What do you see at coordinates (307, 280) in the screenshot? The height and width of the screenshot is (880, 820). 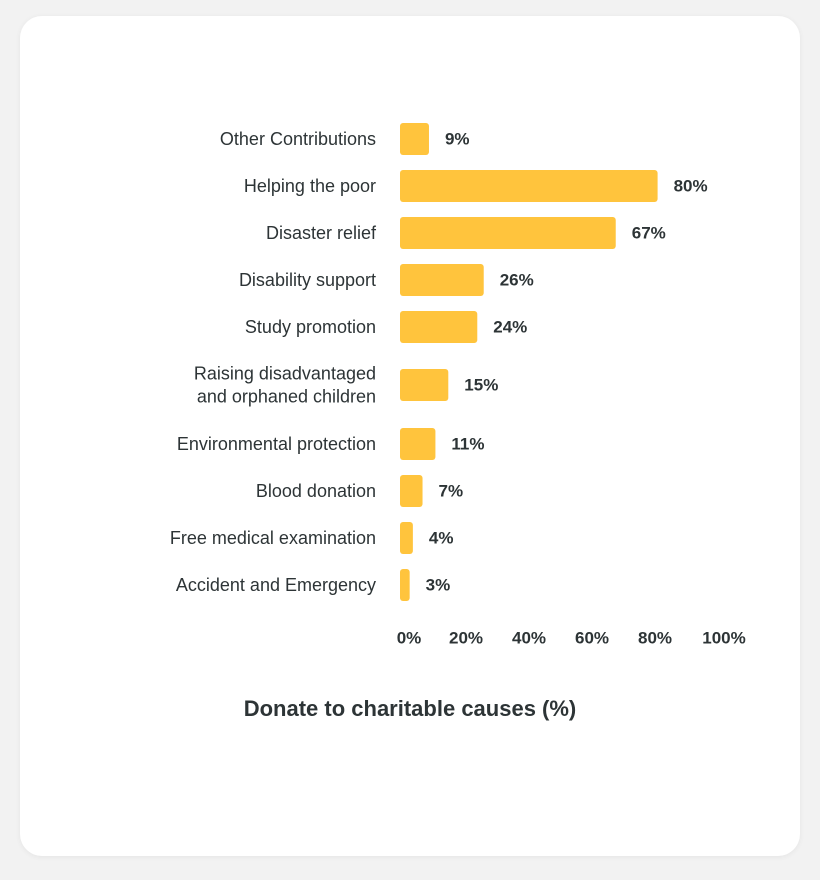 I see `category-label: Disability support` at bounding box center [307, 280].